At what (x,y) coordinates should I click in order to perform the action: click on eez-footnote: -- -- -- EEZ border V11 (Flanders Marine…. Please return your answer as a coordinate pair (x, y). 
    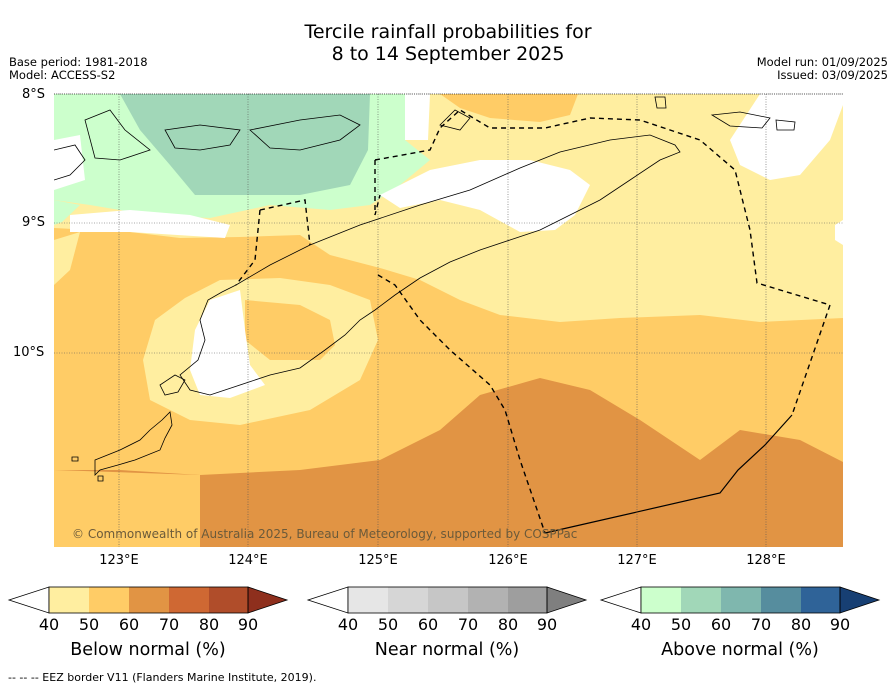
    Looking at the image, I should click on (162, 677).